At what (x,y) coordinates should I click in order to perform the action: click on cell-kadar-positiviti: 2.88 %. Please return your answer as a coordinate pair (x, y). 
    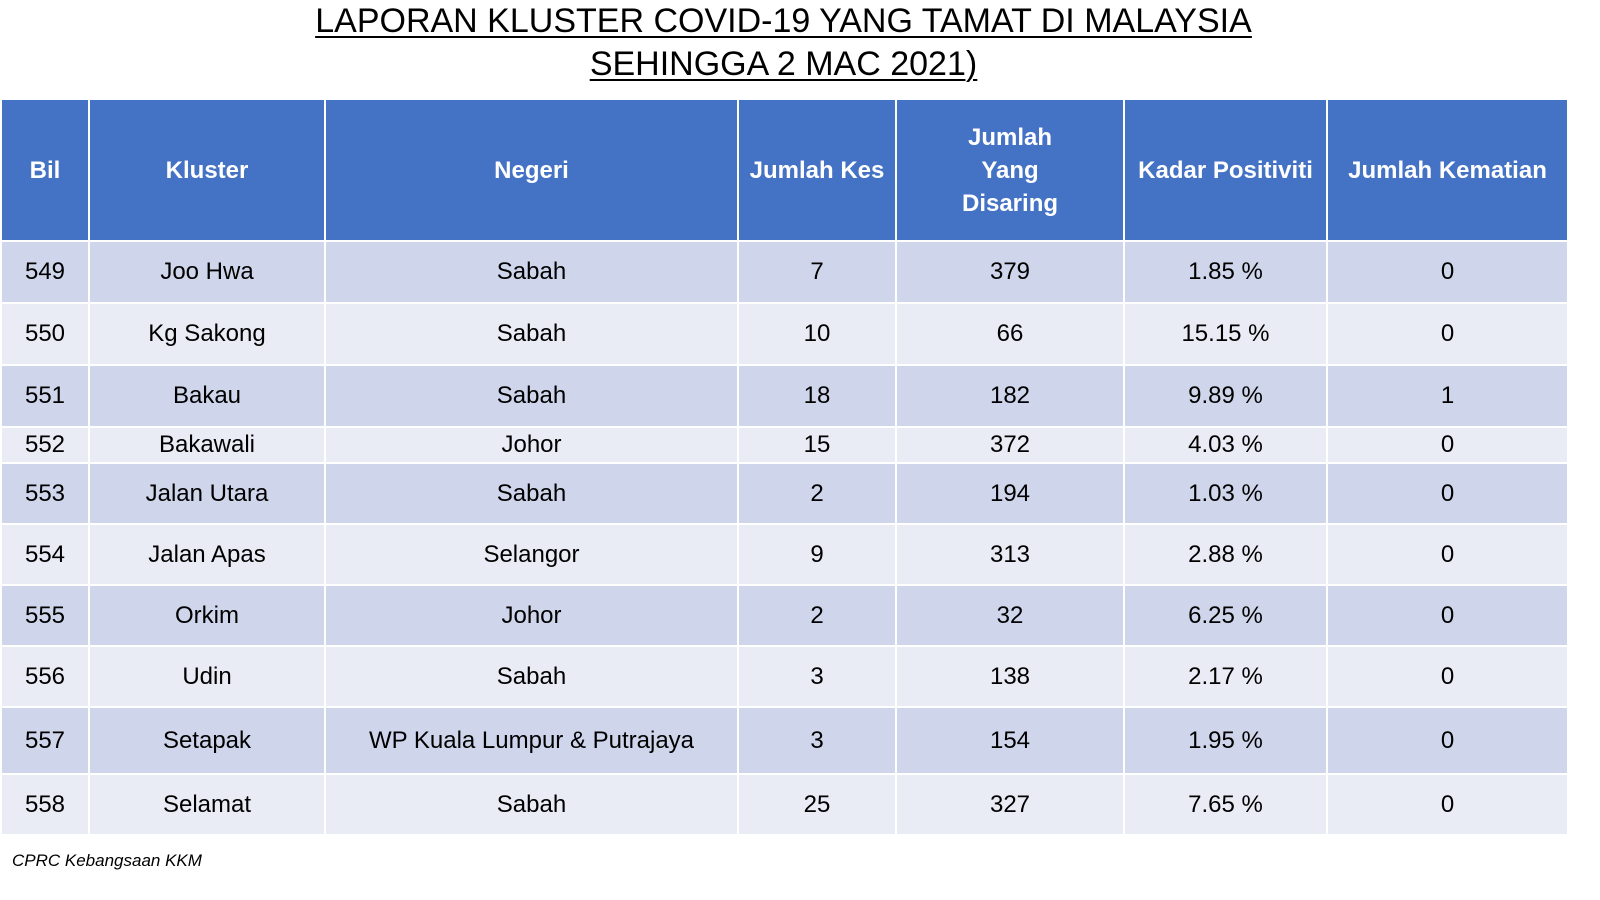
    Looking at the image, I should click on (1225, 554).